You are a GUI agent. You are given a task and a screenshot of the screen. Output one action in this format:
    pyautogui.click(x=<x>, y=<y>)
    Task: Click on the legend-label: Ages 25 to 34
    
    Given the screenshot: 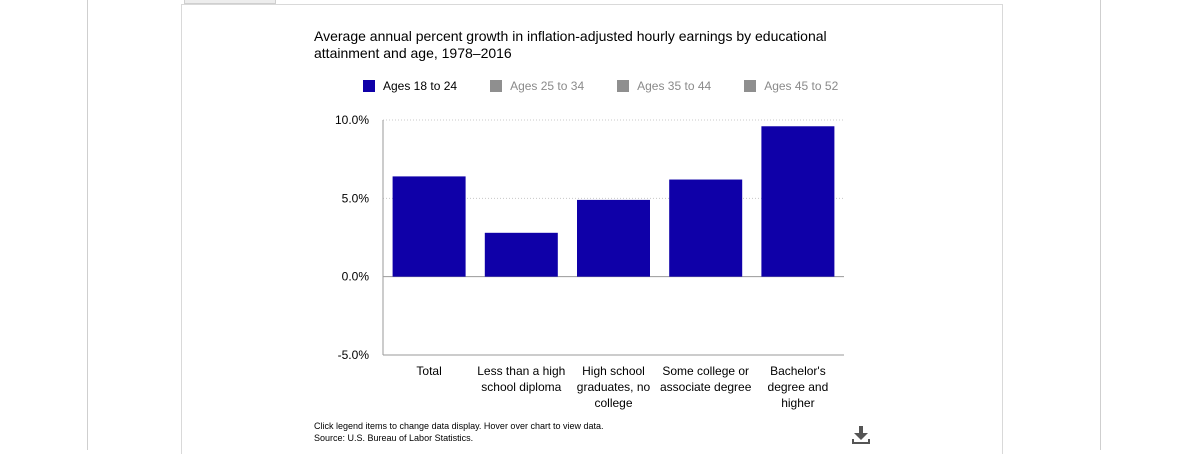 What is the action you would take?
    pyautogui.click(x=547, y=86)
    